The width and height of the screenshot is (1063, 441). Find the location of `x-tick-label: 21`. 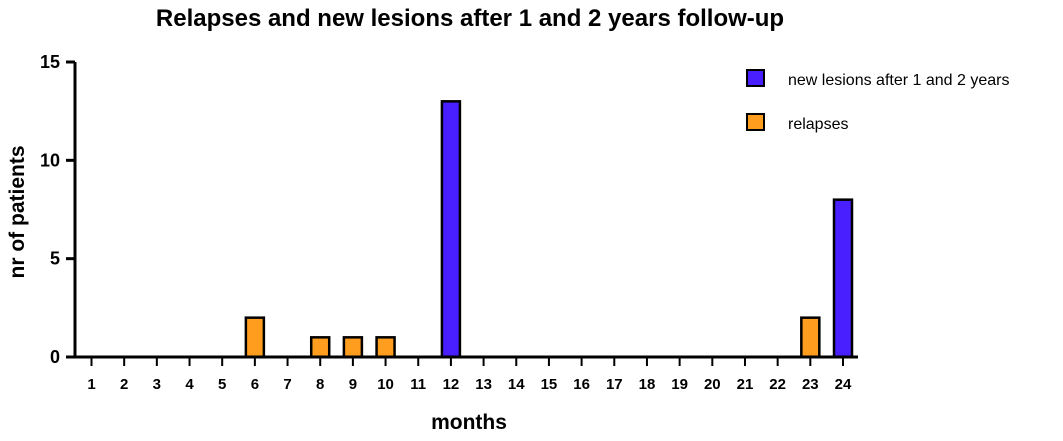

x-tick-label: 21 is located at coordinates (745, 384).